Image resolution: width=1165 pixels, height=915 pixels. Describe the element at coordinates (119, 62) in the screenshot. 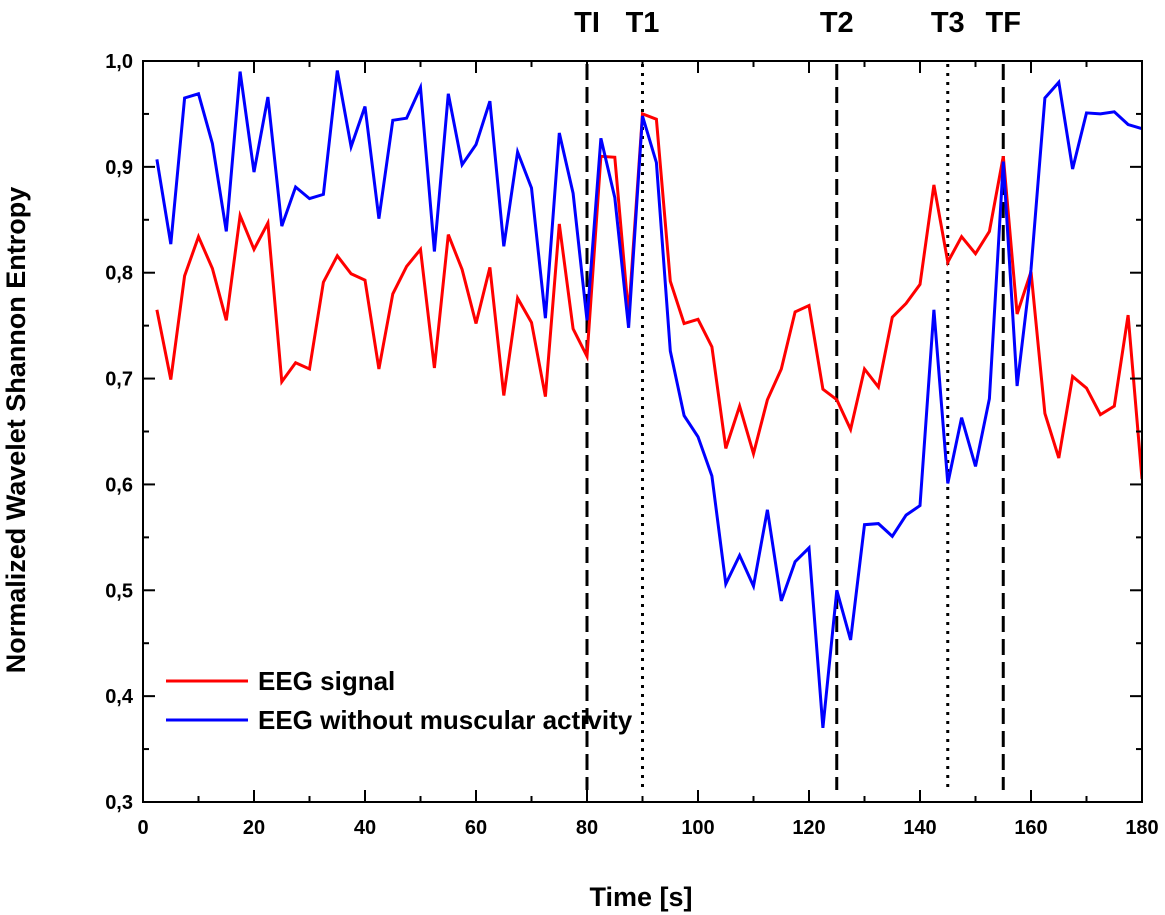

I see `y-tick-label: 1,0` at that location.